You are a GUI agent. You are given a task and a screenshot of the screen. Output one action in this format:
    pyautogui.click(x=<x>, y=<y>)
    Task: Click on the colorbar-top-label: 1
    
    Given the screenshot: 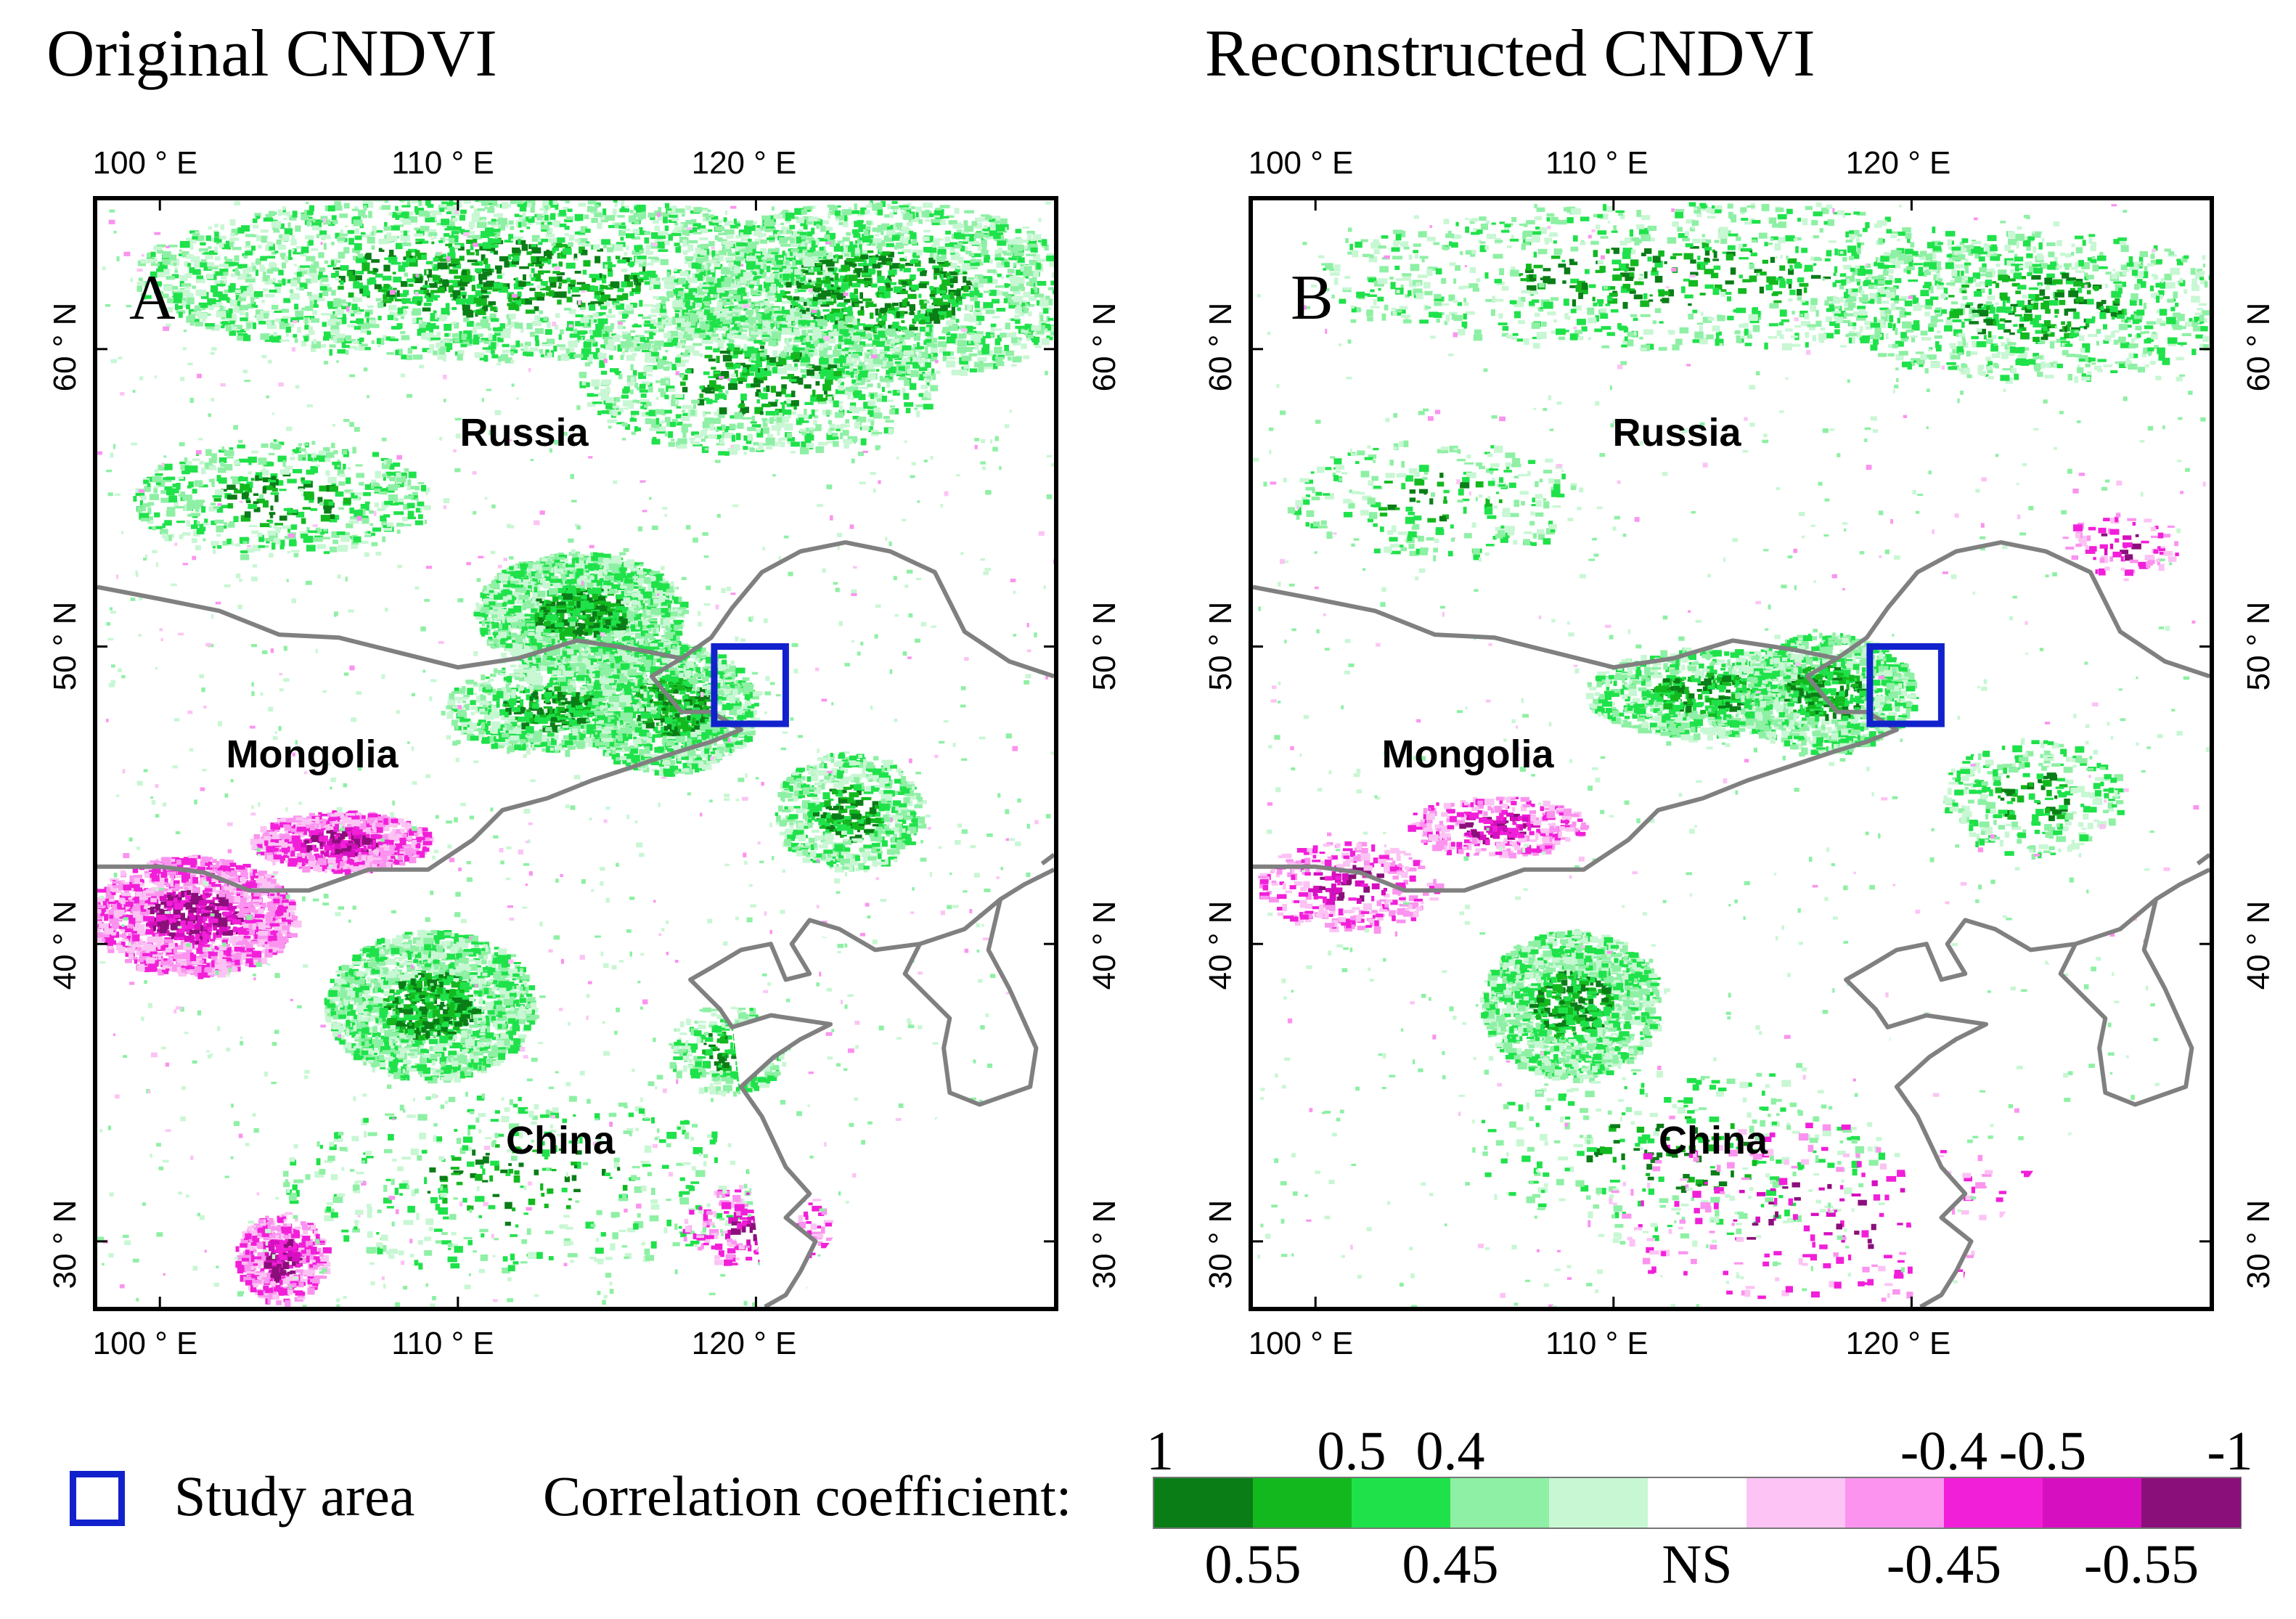 What is the action you would take?
    pyautogui.click(x=1160, y=1451)
    